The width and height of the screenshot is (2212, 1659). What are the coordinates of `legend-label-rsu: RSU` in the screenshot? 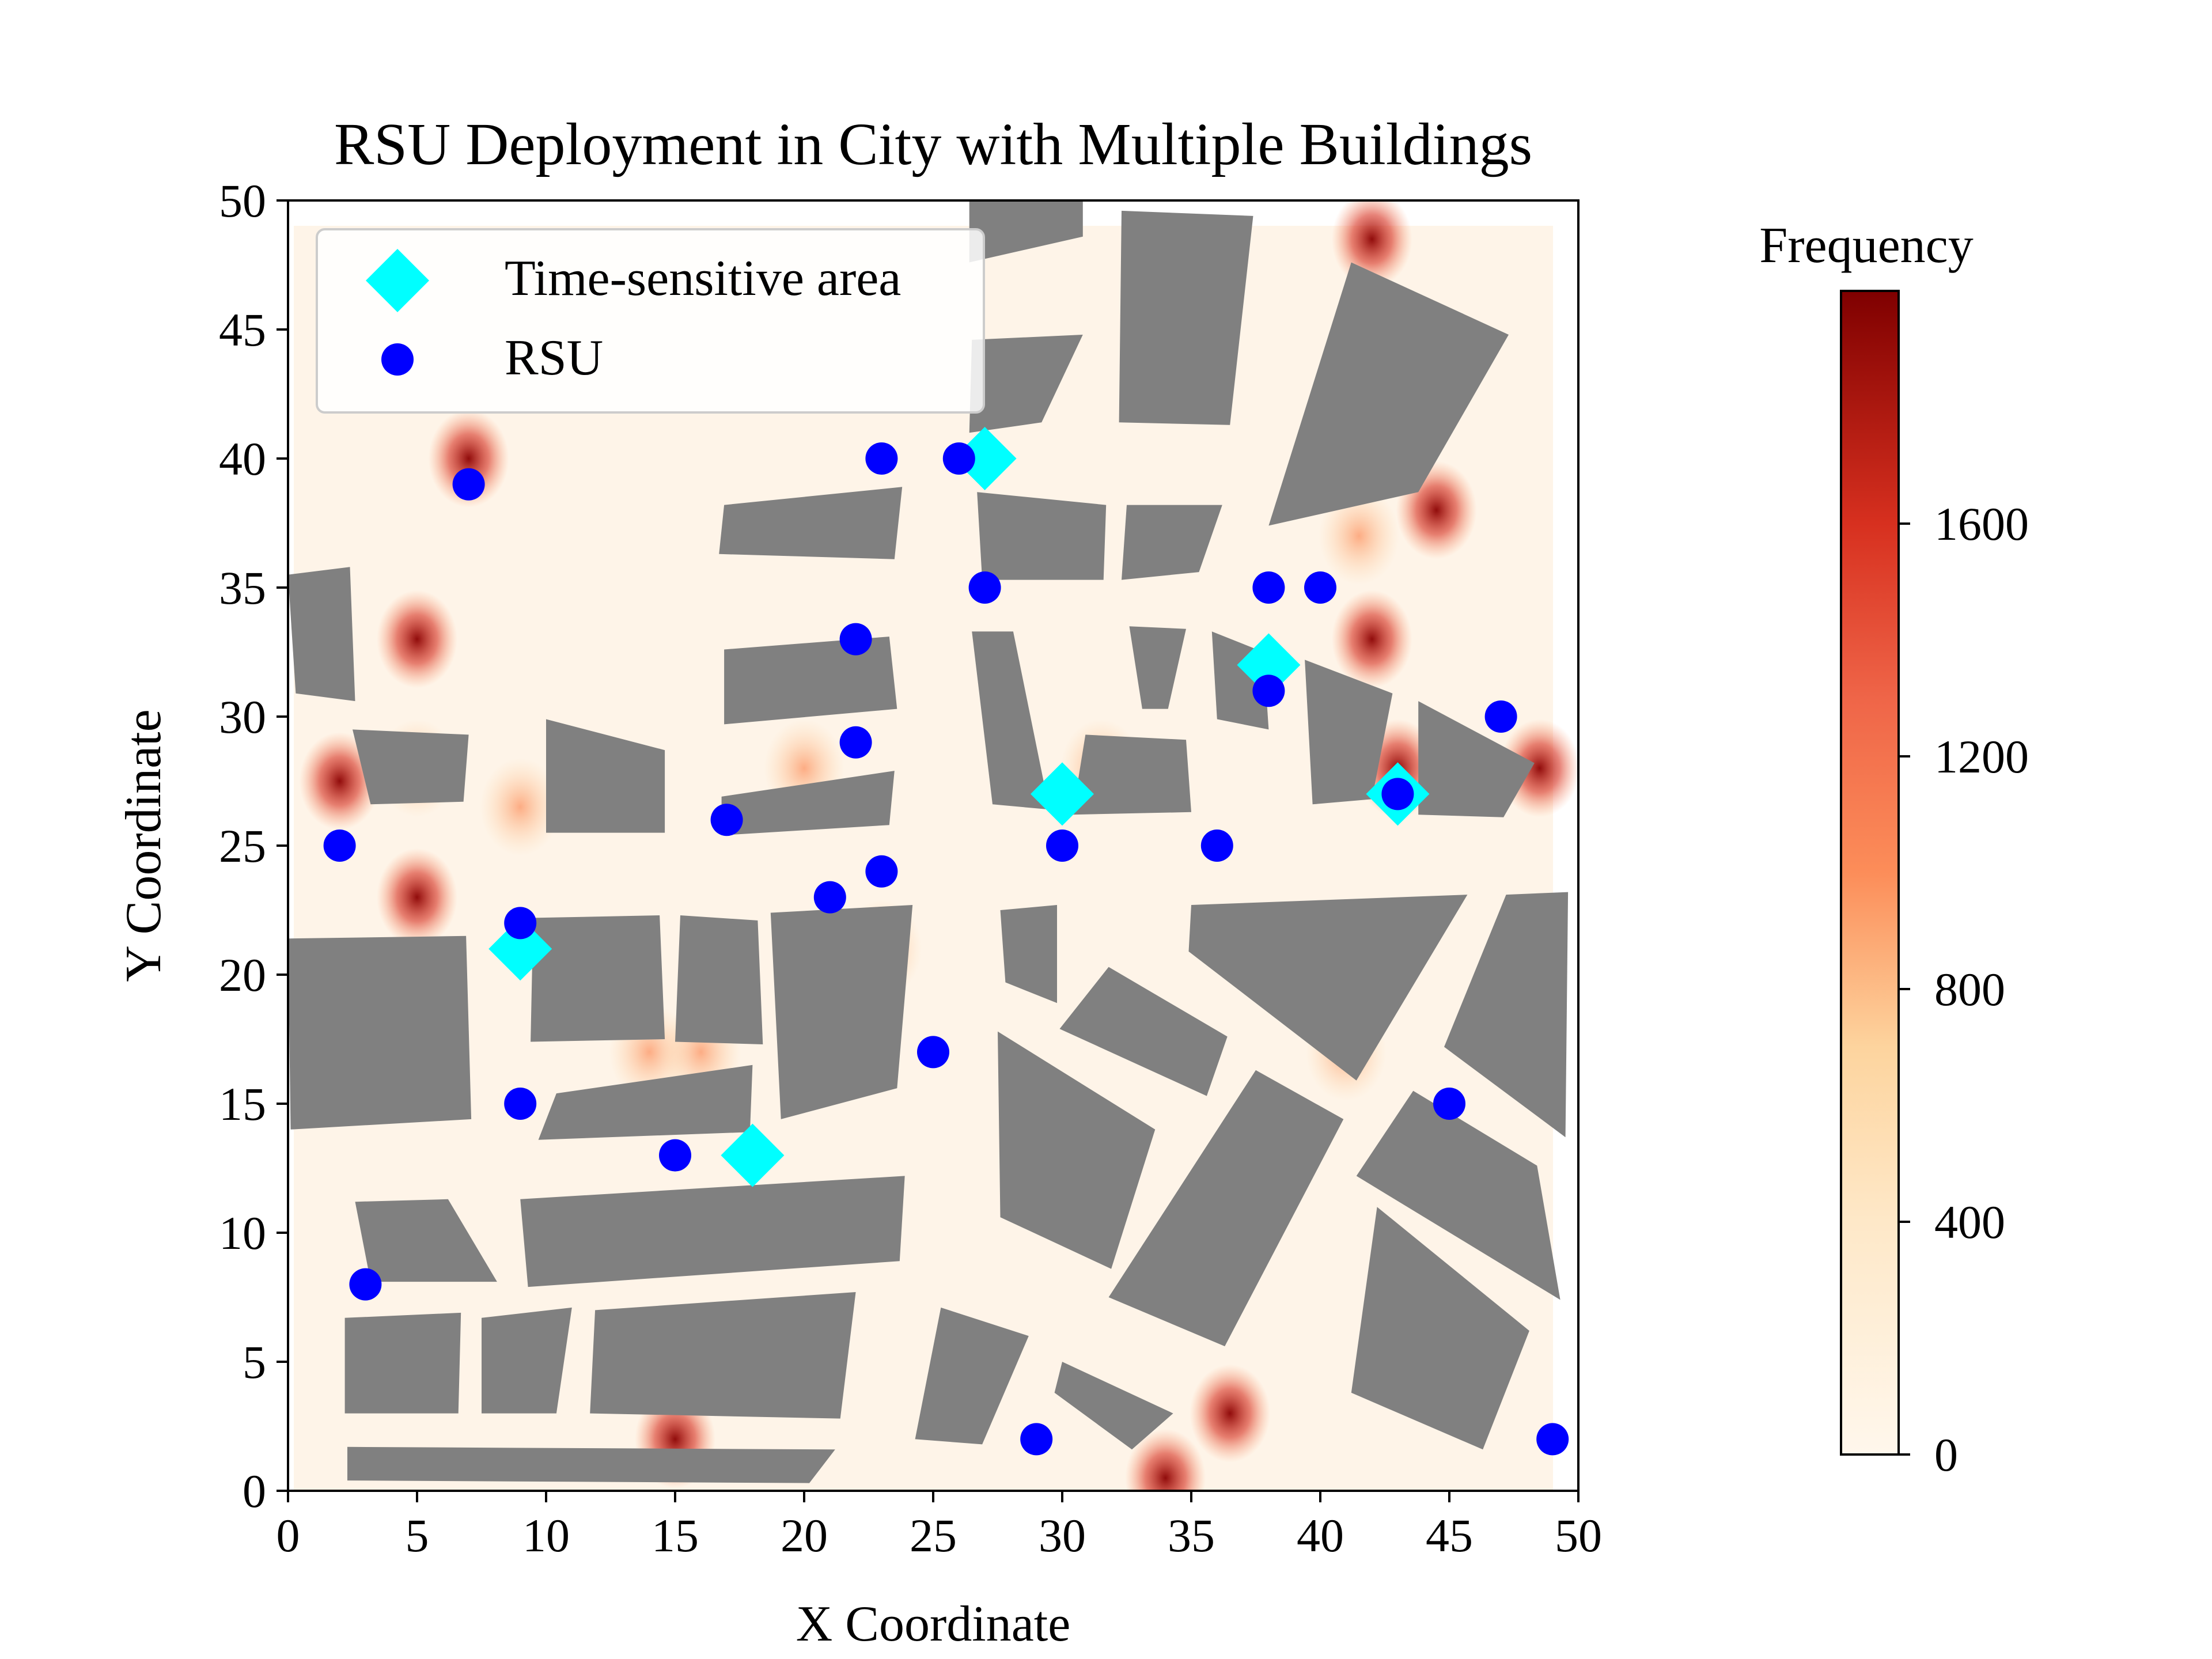 It's located at (554, 358).